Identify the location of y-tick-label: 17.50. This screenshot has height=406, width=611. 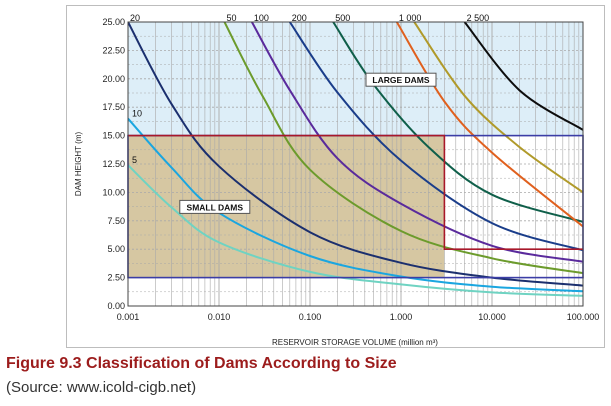
(113, 107).